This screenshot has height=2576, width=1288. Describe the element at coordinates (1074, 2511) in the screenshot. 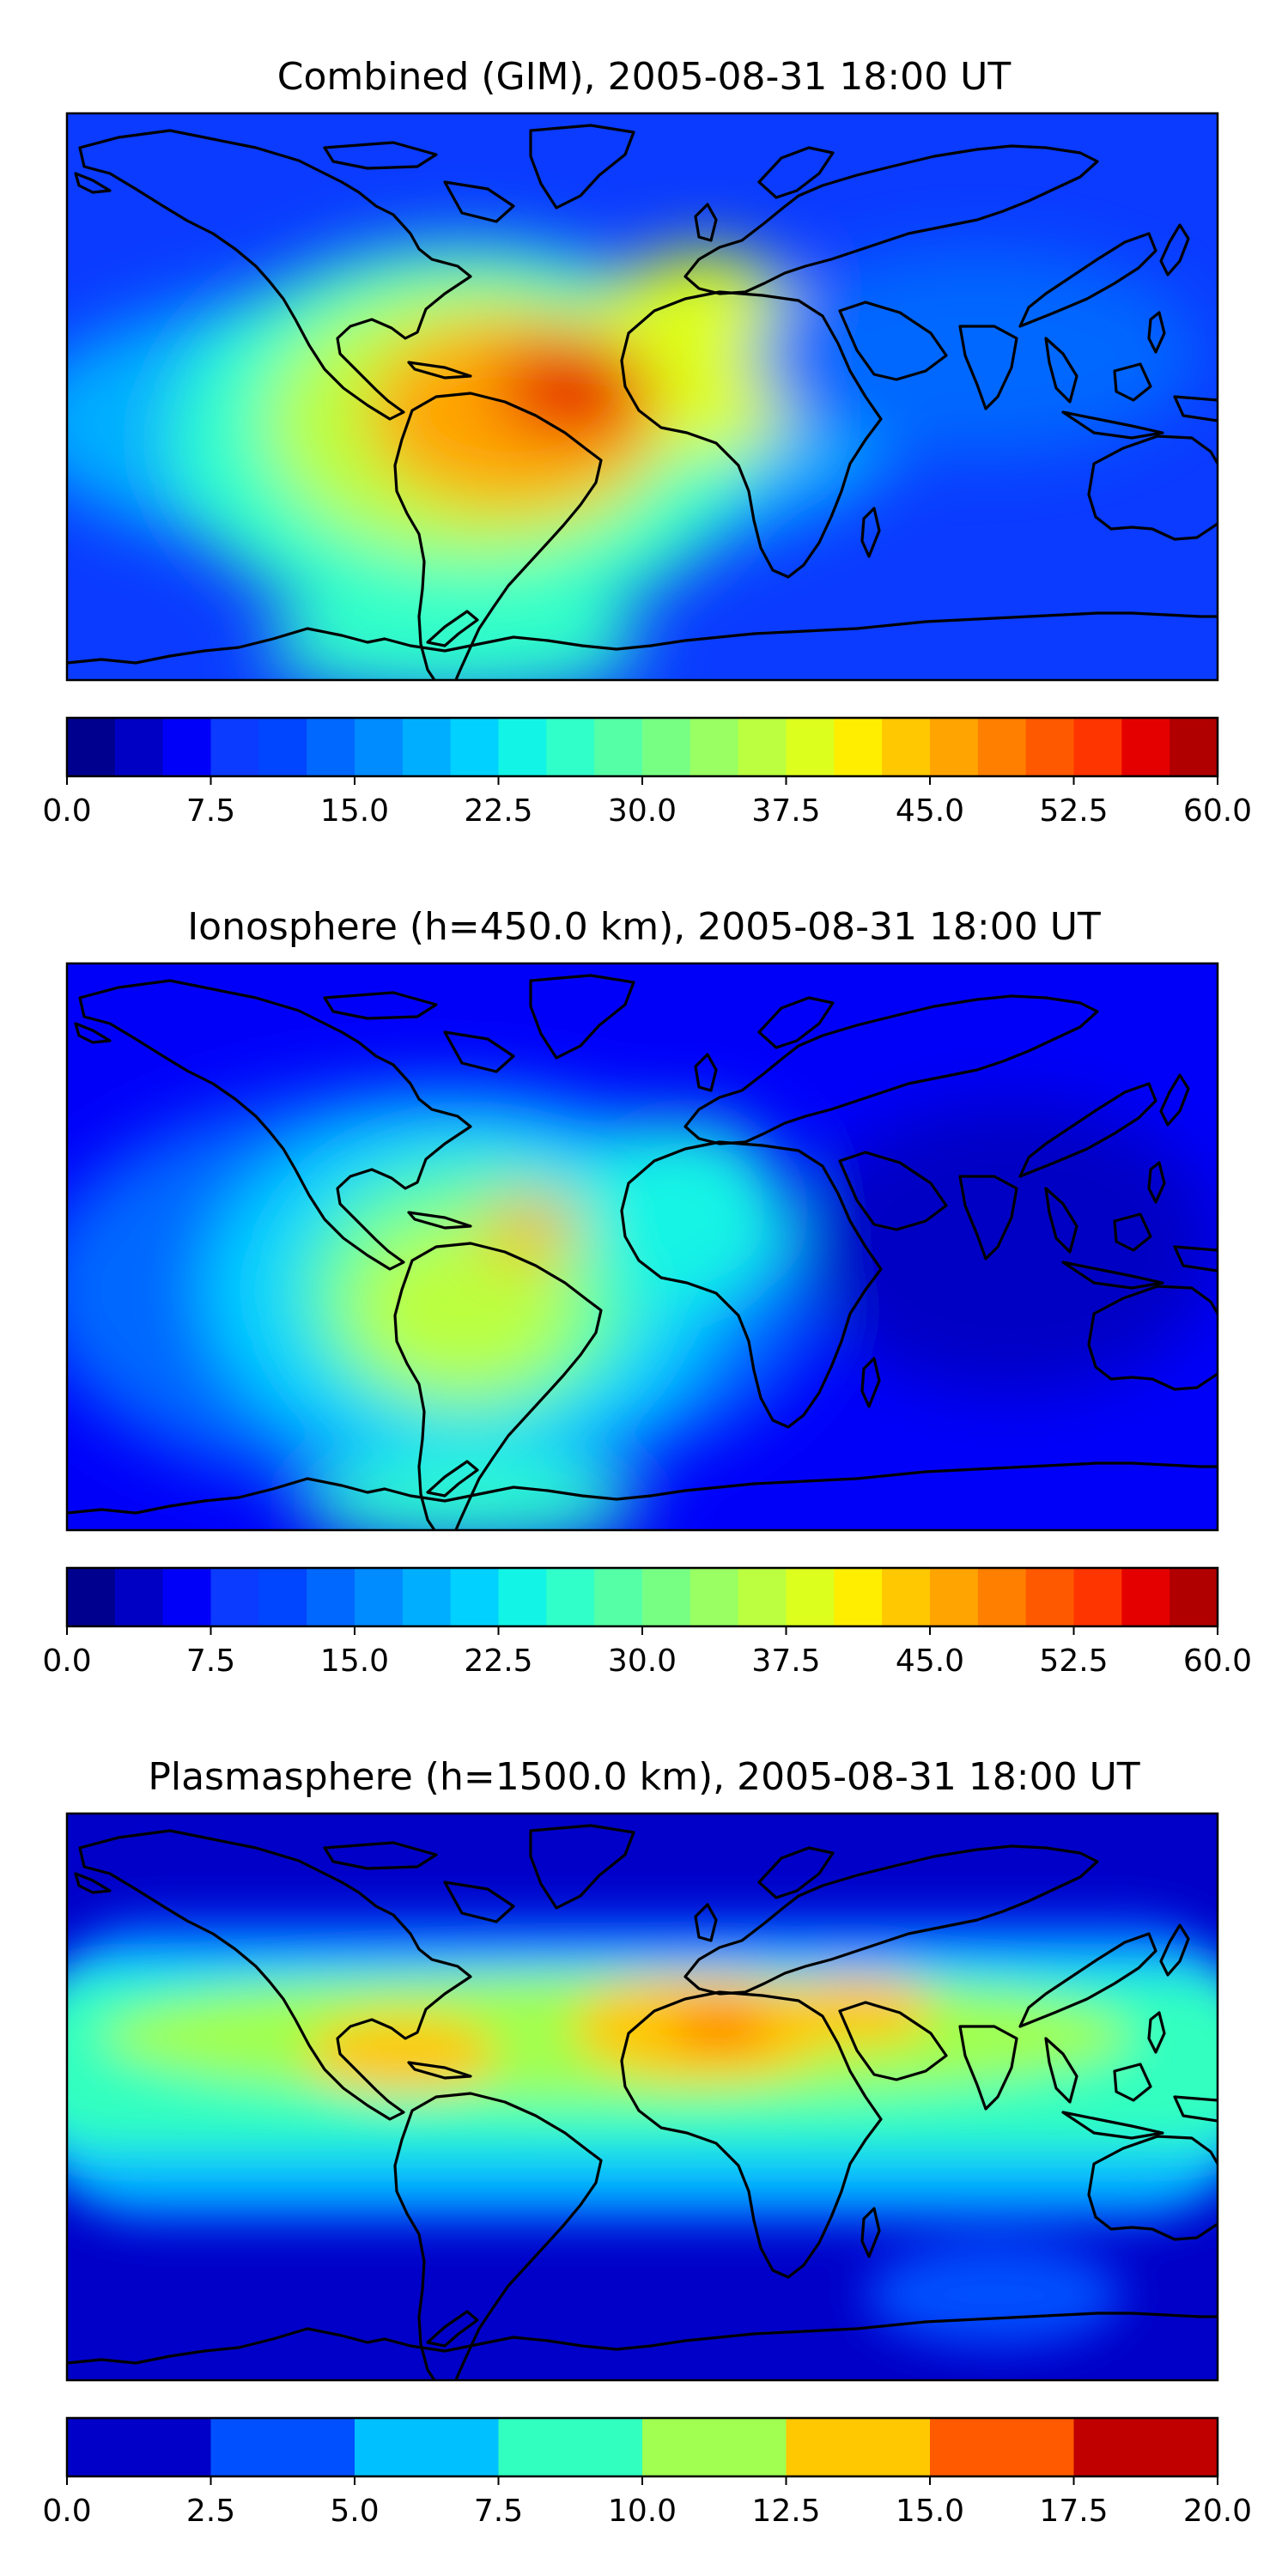

I see `colorbar-tick-label: 17.5` at that location.